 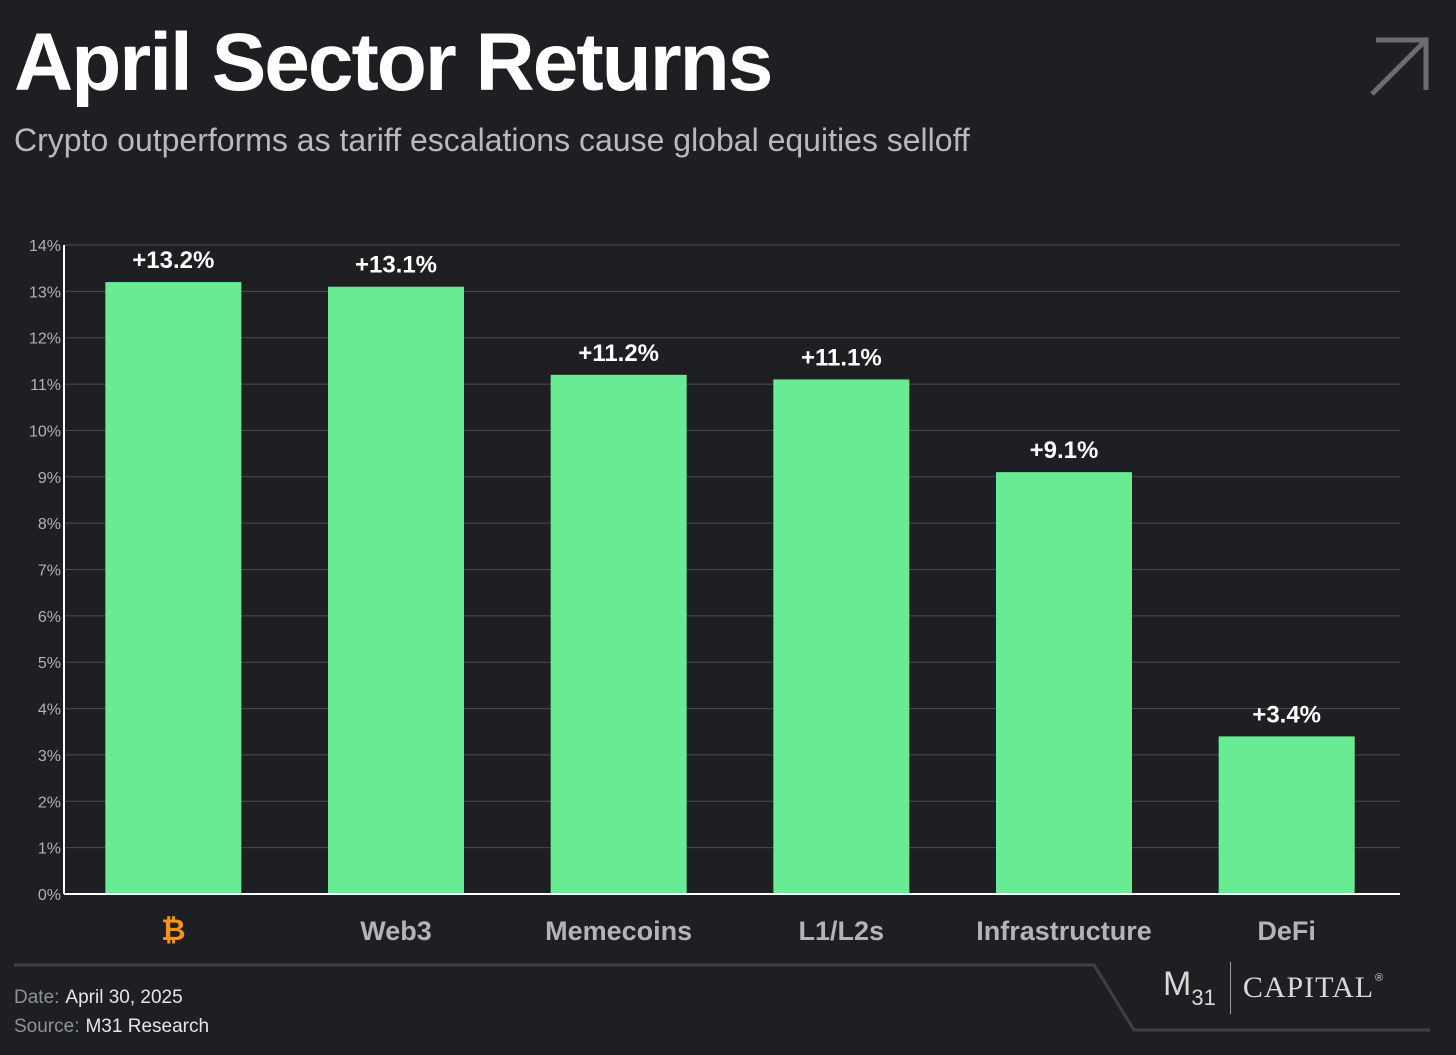 What do you see at coordinates (1064, 931) in the screenshot?
I see `category-label: Infrastructure` at bounding box center [1064, 931].